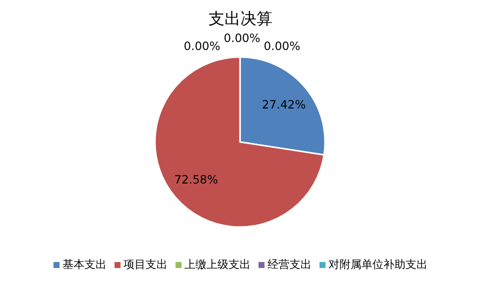 This screenshot has height=282, width=481. Describe the element at coordinates (240, 18) in the screenshot. I see `chart-title: 支出决算` at that location.